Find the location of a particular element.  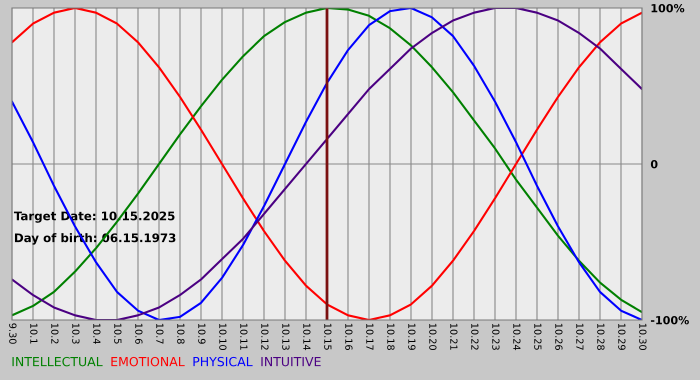

text: INTUITIVE is located at coordinates (291, 361).